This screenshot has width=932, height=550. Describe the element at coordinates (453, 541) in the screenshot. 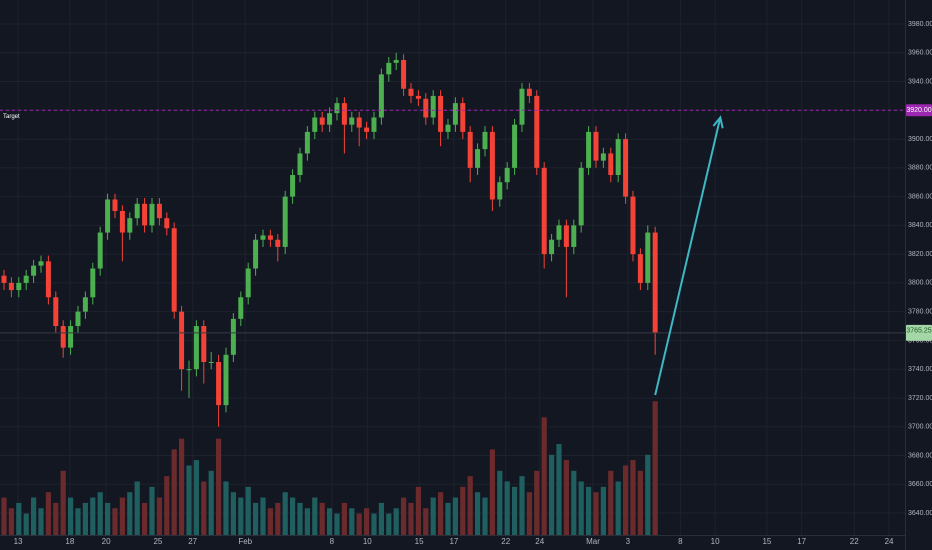

I see `x-tick-label: 17` at that location.